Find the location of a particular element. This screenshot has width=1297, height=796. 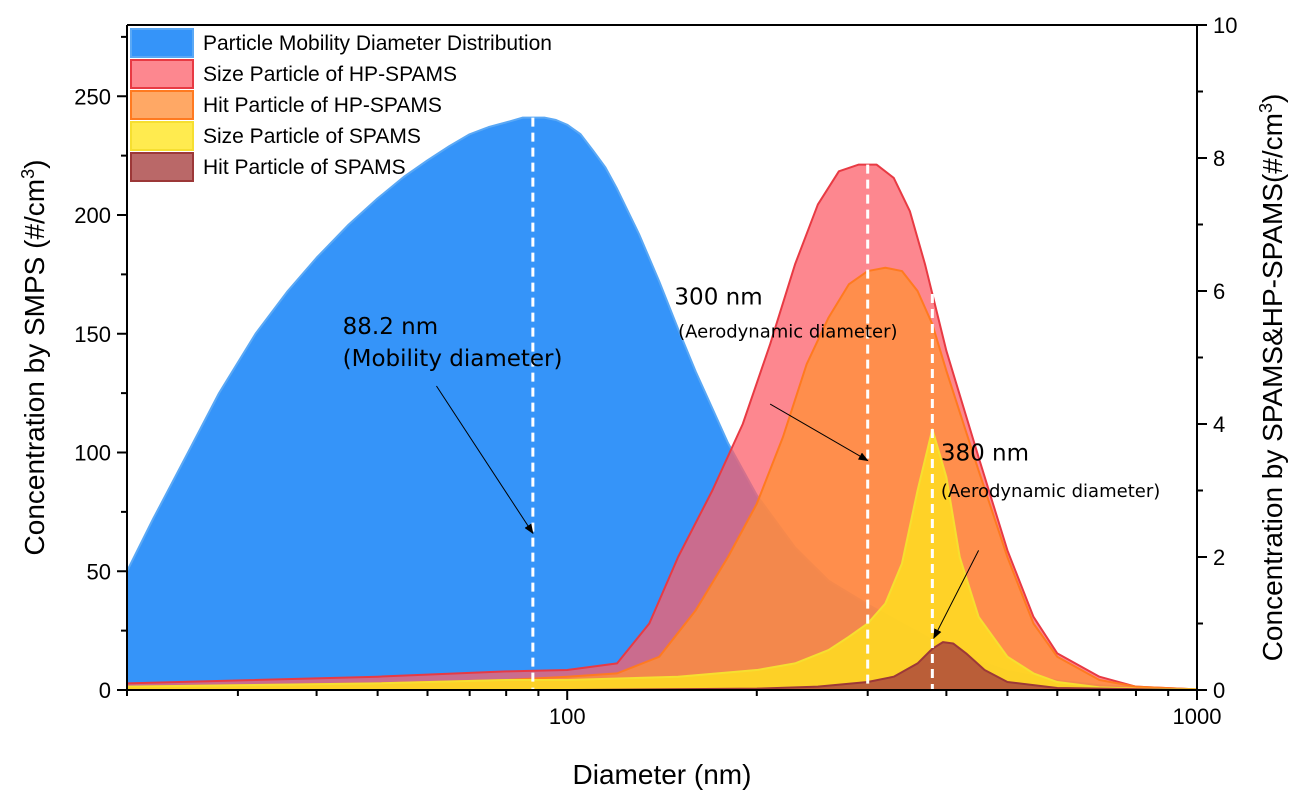

annotation-sublabel-1: (Mobility diameter) is located at coordinates (453, 359).